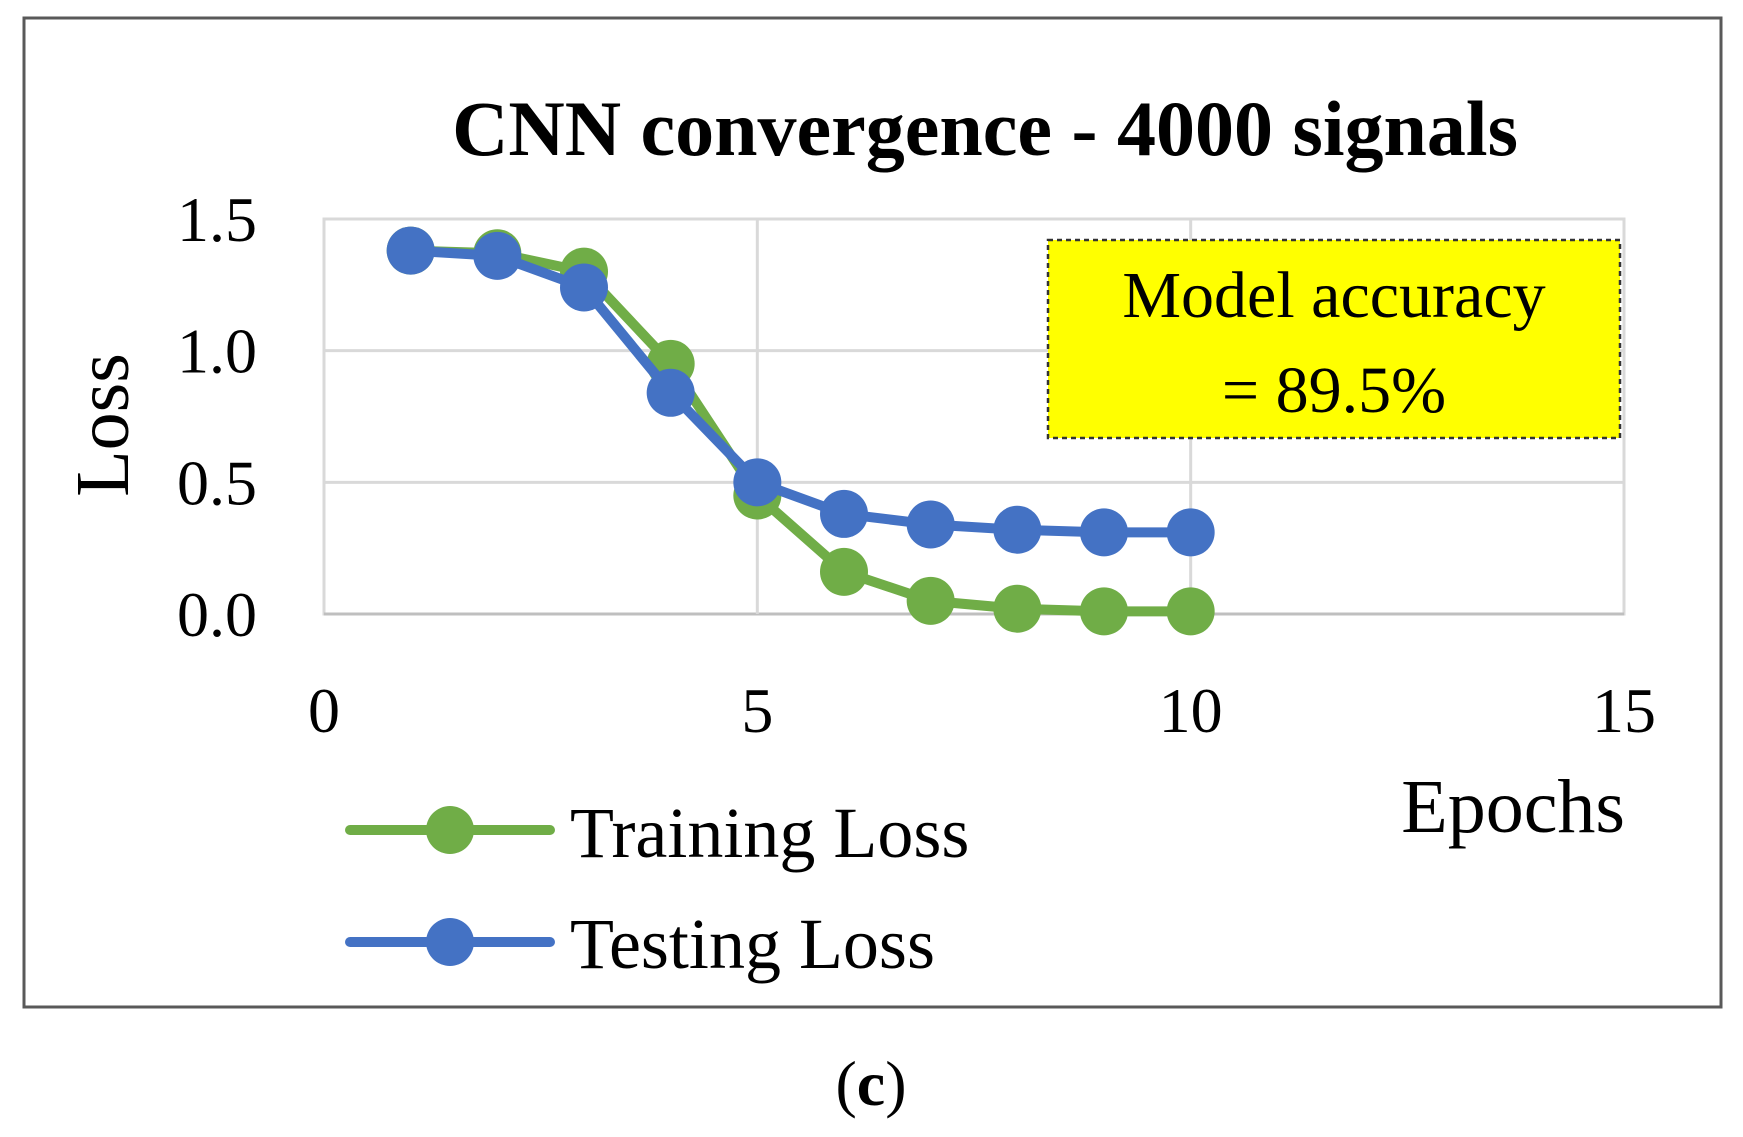 This screenshot has width=1743, height=1137. Describe the element at coordinates (1624, 710) in the screenshot. I see `x-tick-label: 15` at that location.